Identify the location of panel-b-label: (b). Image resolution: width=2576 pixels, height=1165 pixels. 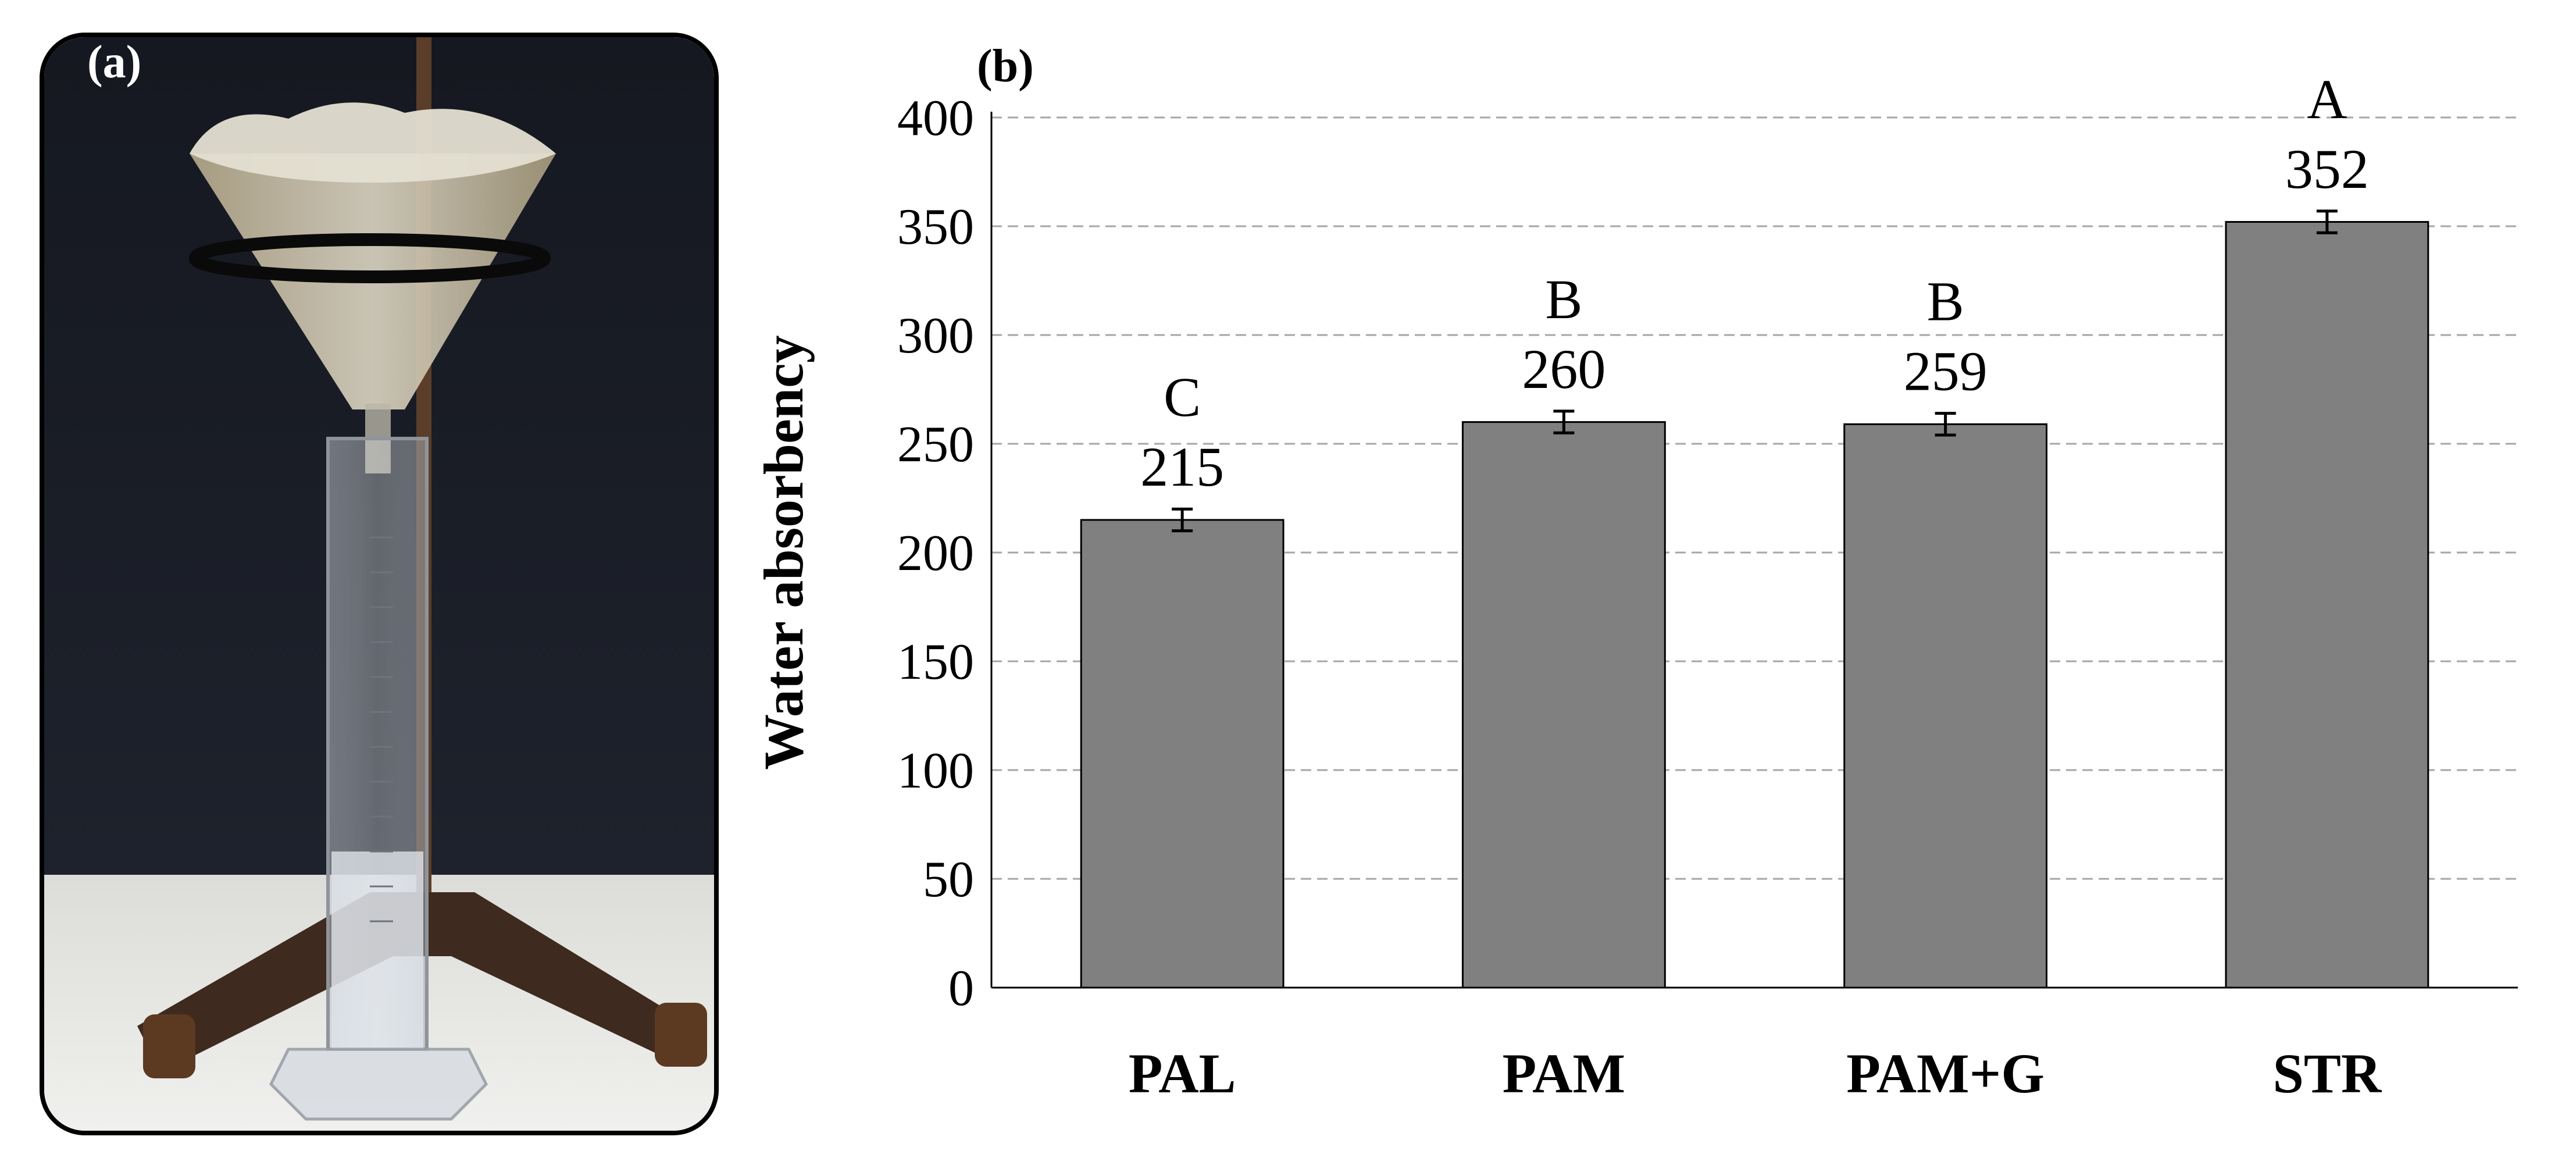
(1006, 66).